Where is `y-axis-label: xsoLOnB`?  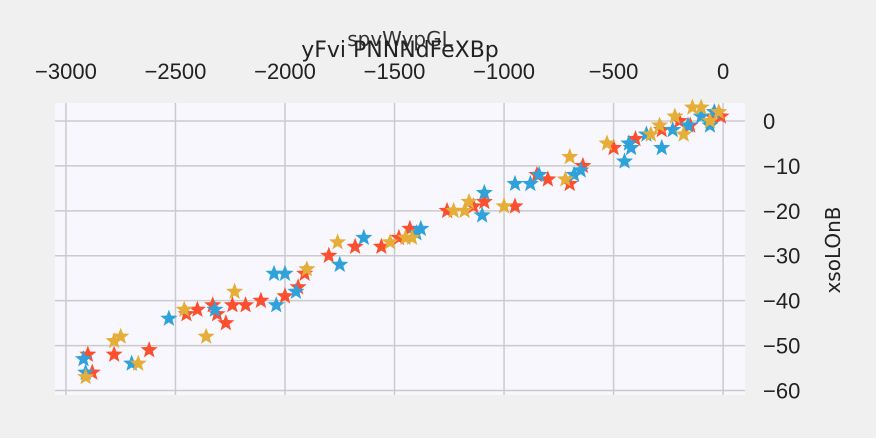
y-axis-label: xsoLOnB is located at coordinates (833, 249).